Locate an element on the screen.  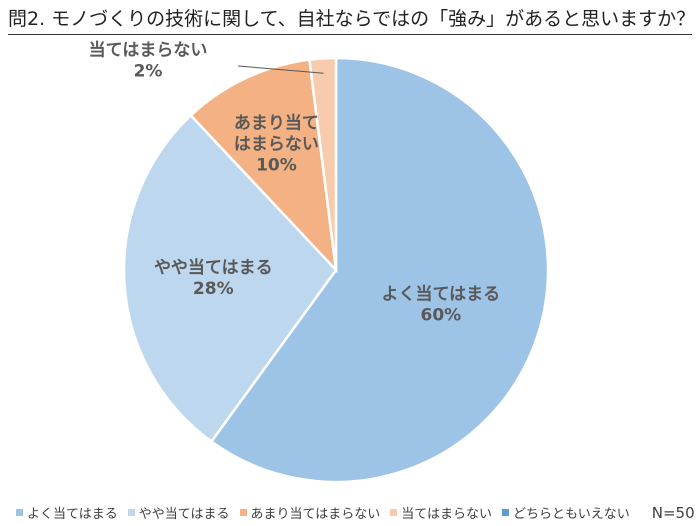
legend-label: 当てはまらない is located at coordinates (446, 514).